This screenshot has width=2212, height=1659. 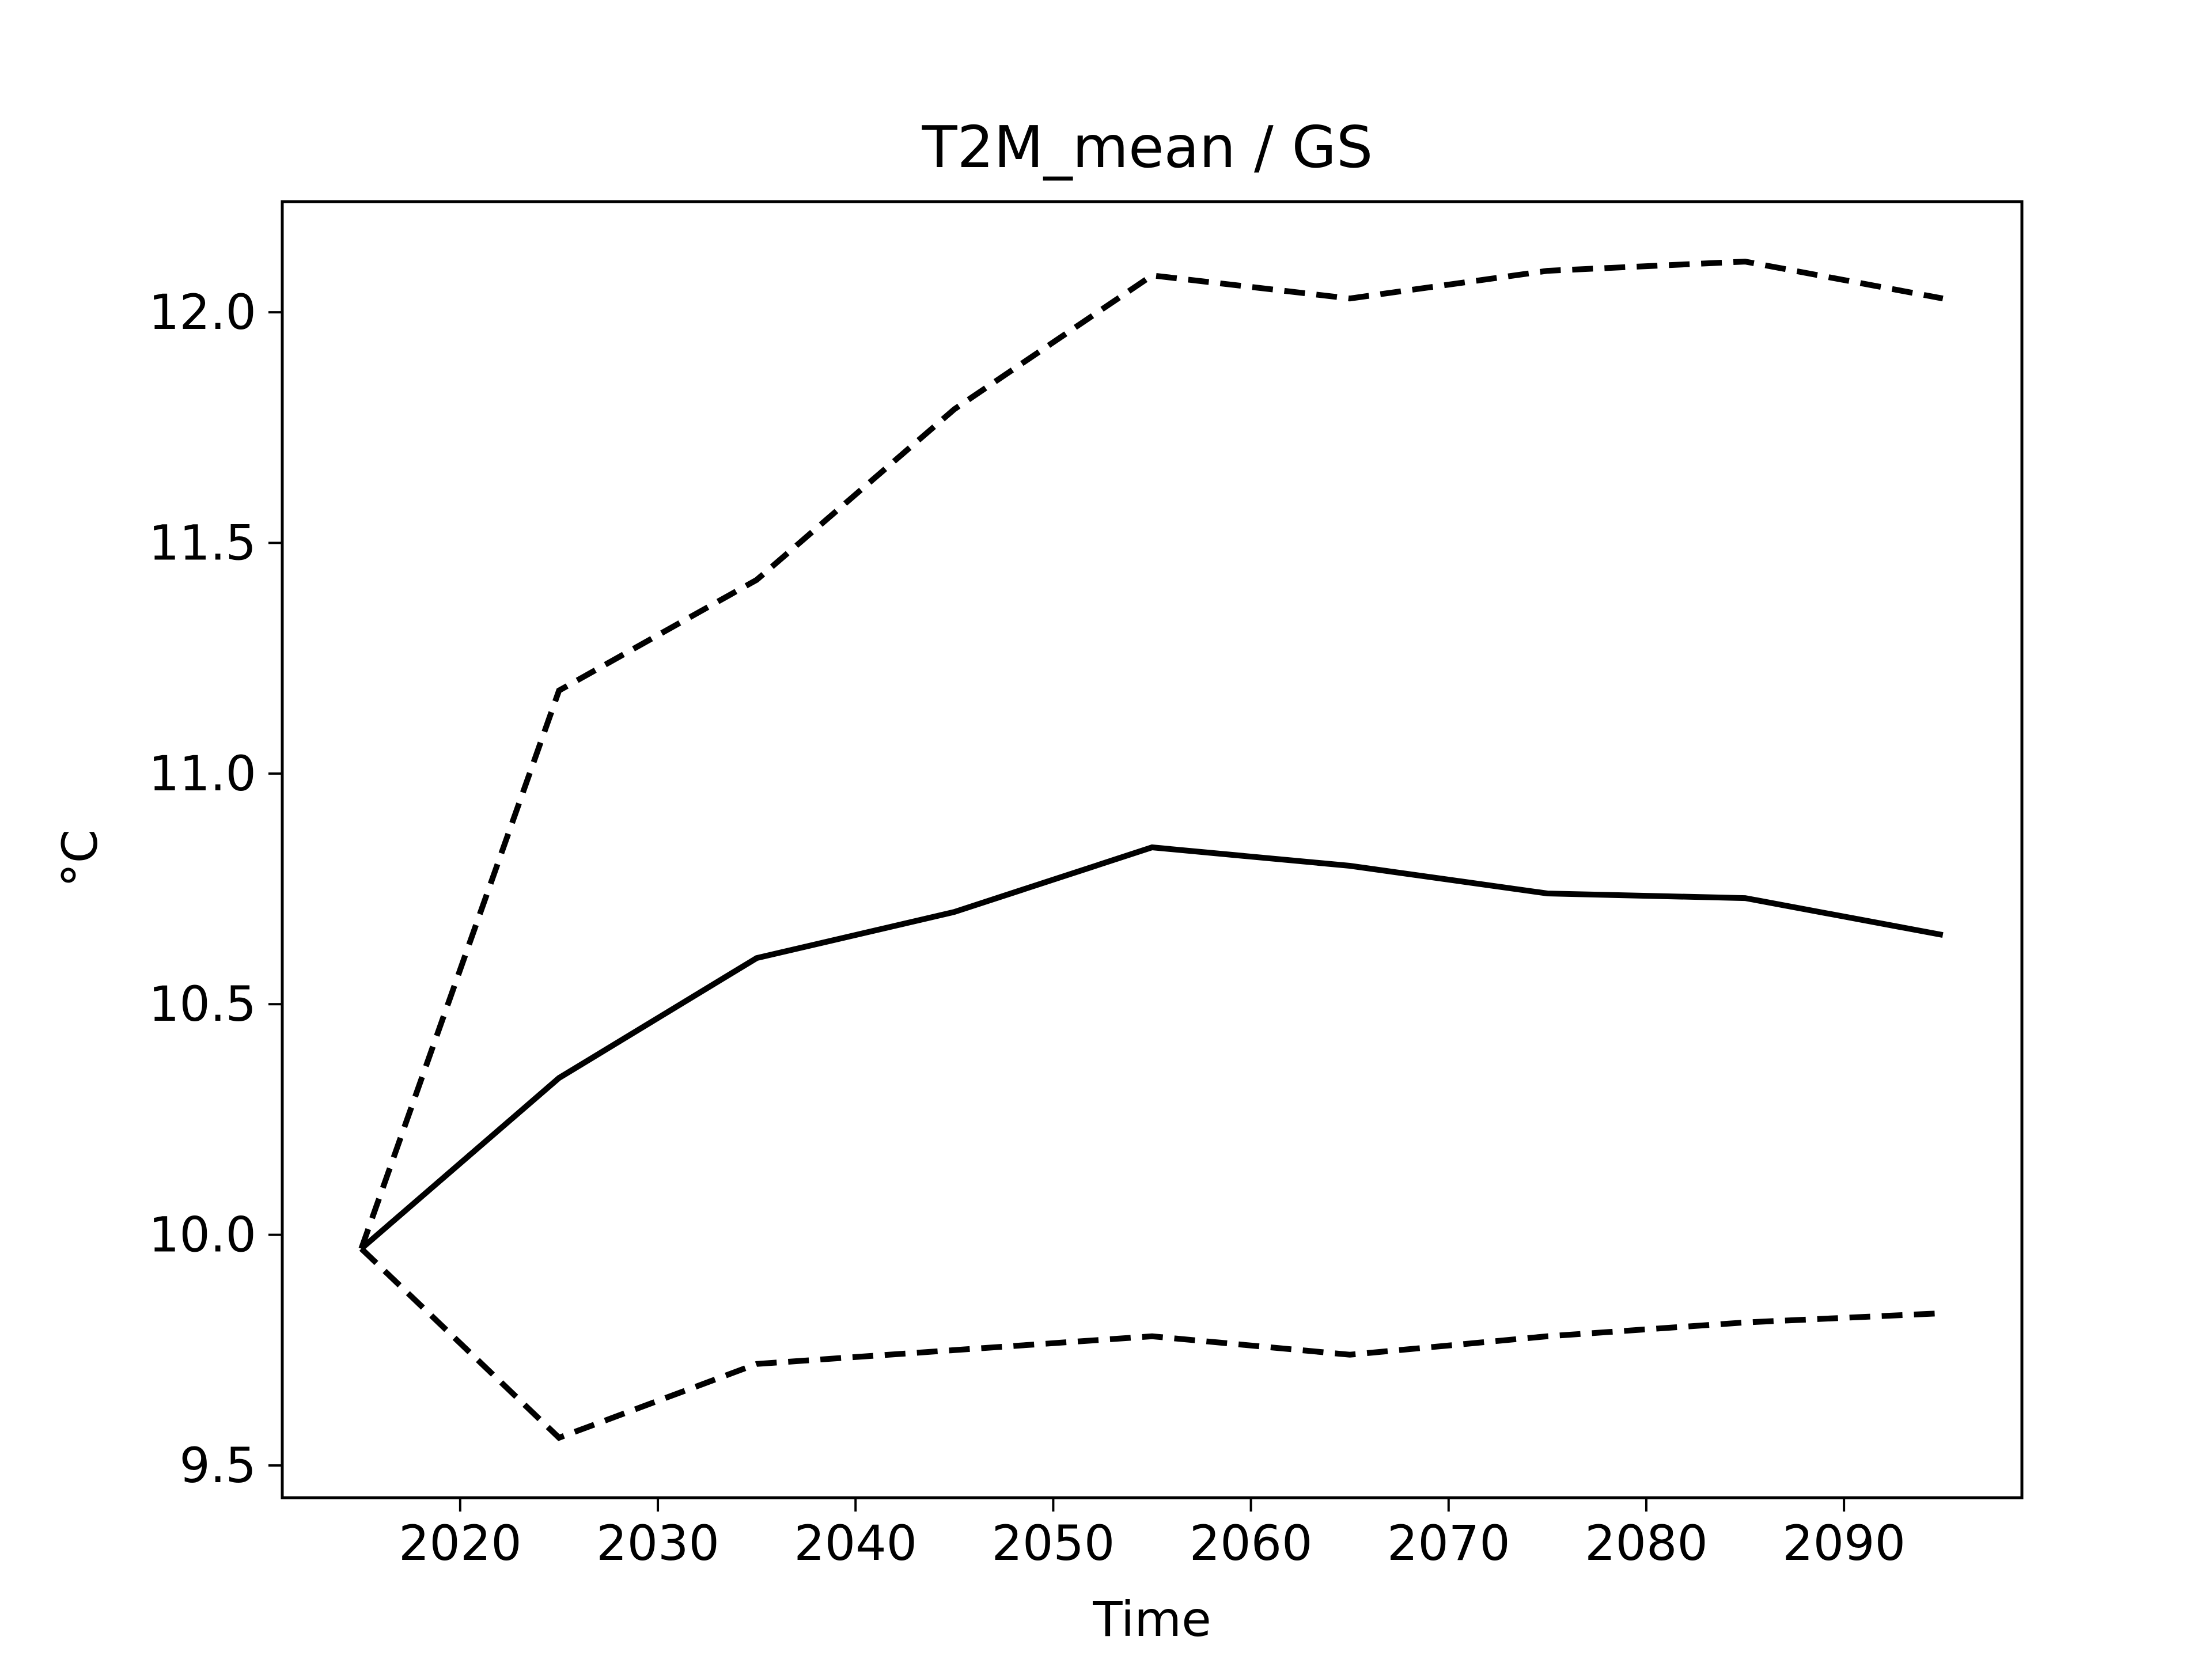 What do you see at coordinates (202, 1004) in the screenshot?
I see `y-tick-label: 10.5` at bounding box center [202, 1004].